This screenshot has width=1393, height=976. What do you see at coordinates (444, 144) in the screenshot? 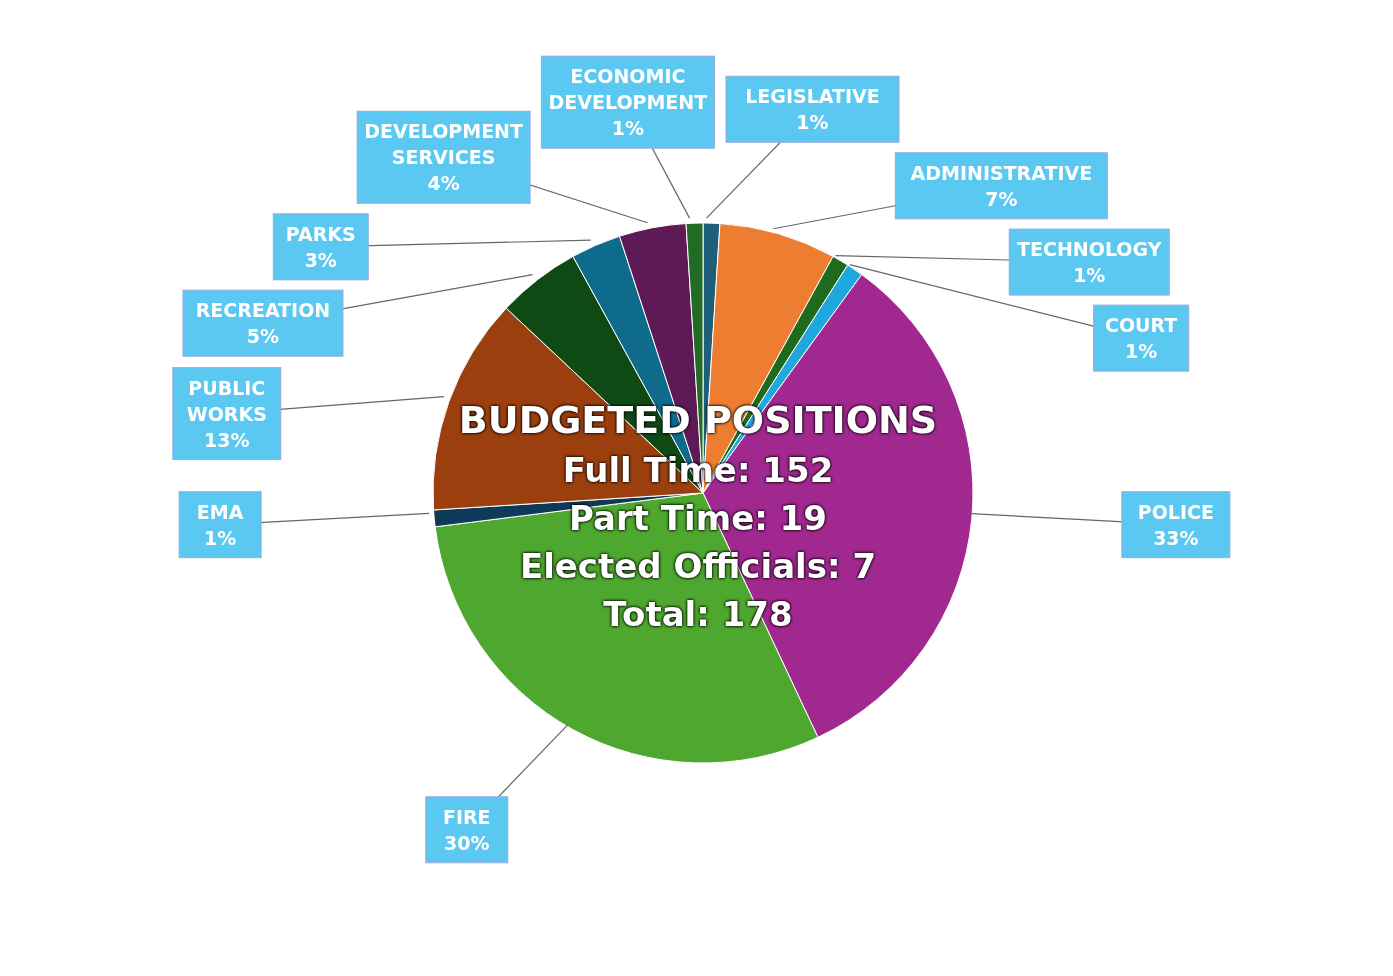
I see `slice-label: DEVELOPMENT SERVICES` at bounding box center [444, 144].